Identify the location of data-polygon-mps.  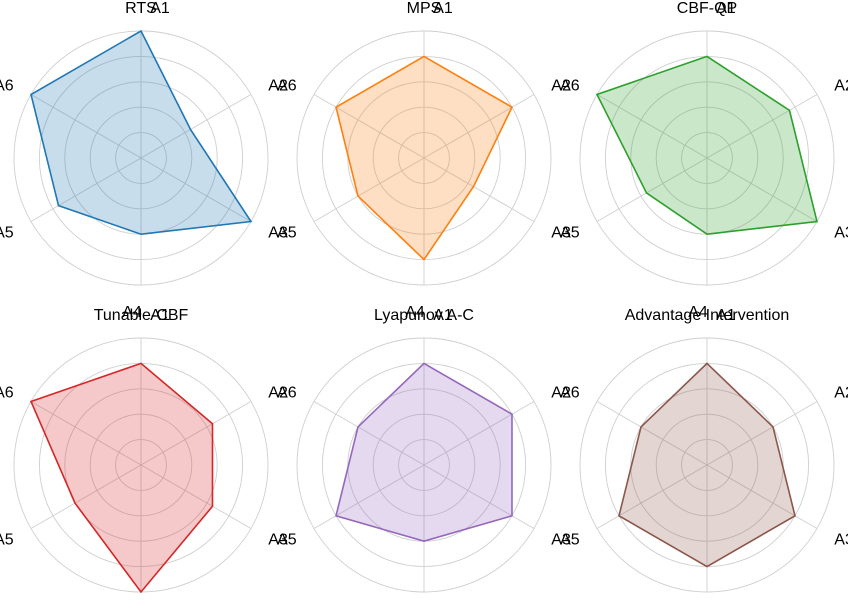
(424, 158).